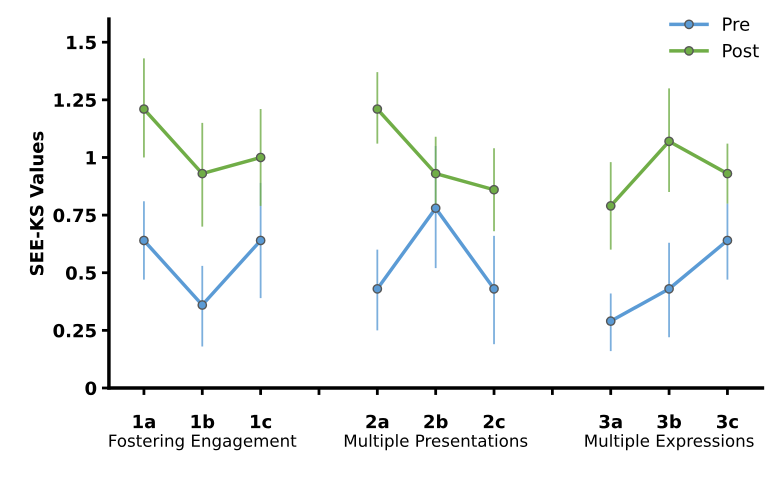 The height and width of the screenshot is (479, 778). I want to click on x-tick-label: 2b, so click(436, 421).